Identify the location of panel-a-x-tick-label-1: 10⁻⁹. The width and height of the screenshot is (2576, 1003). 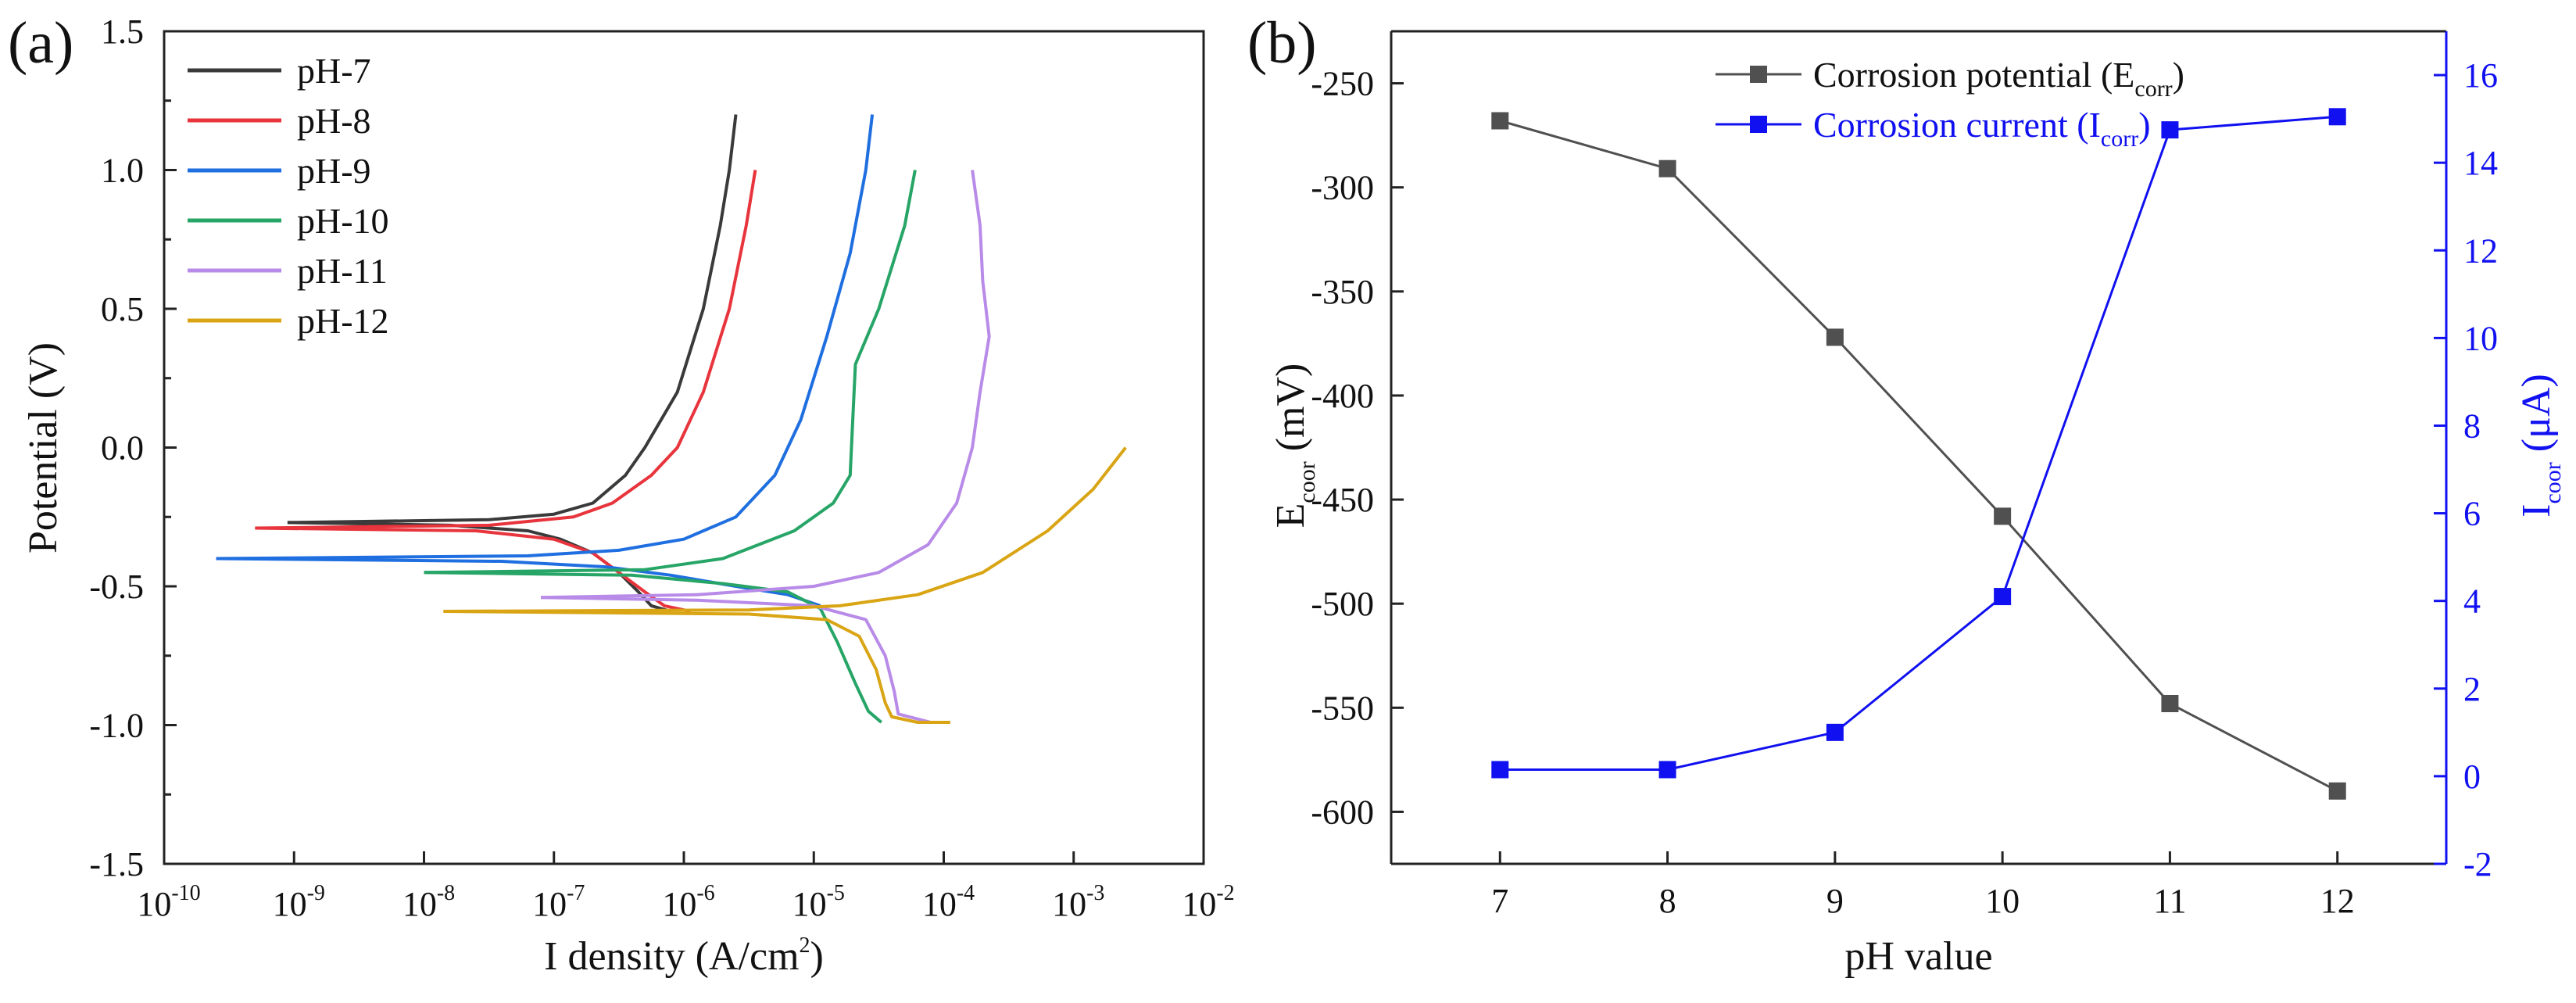
(299, 902).